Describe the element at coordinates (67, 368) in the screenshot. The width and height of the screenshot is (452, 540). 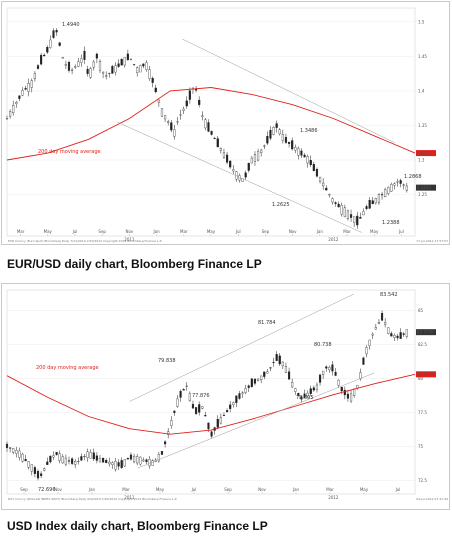
I see `moving-average-label: 200 day moving average` at that location.